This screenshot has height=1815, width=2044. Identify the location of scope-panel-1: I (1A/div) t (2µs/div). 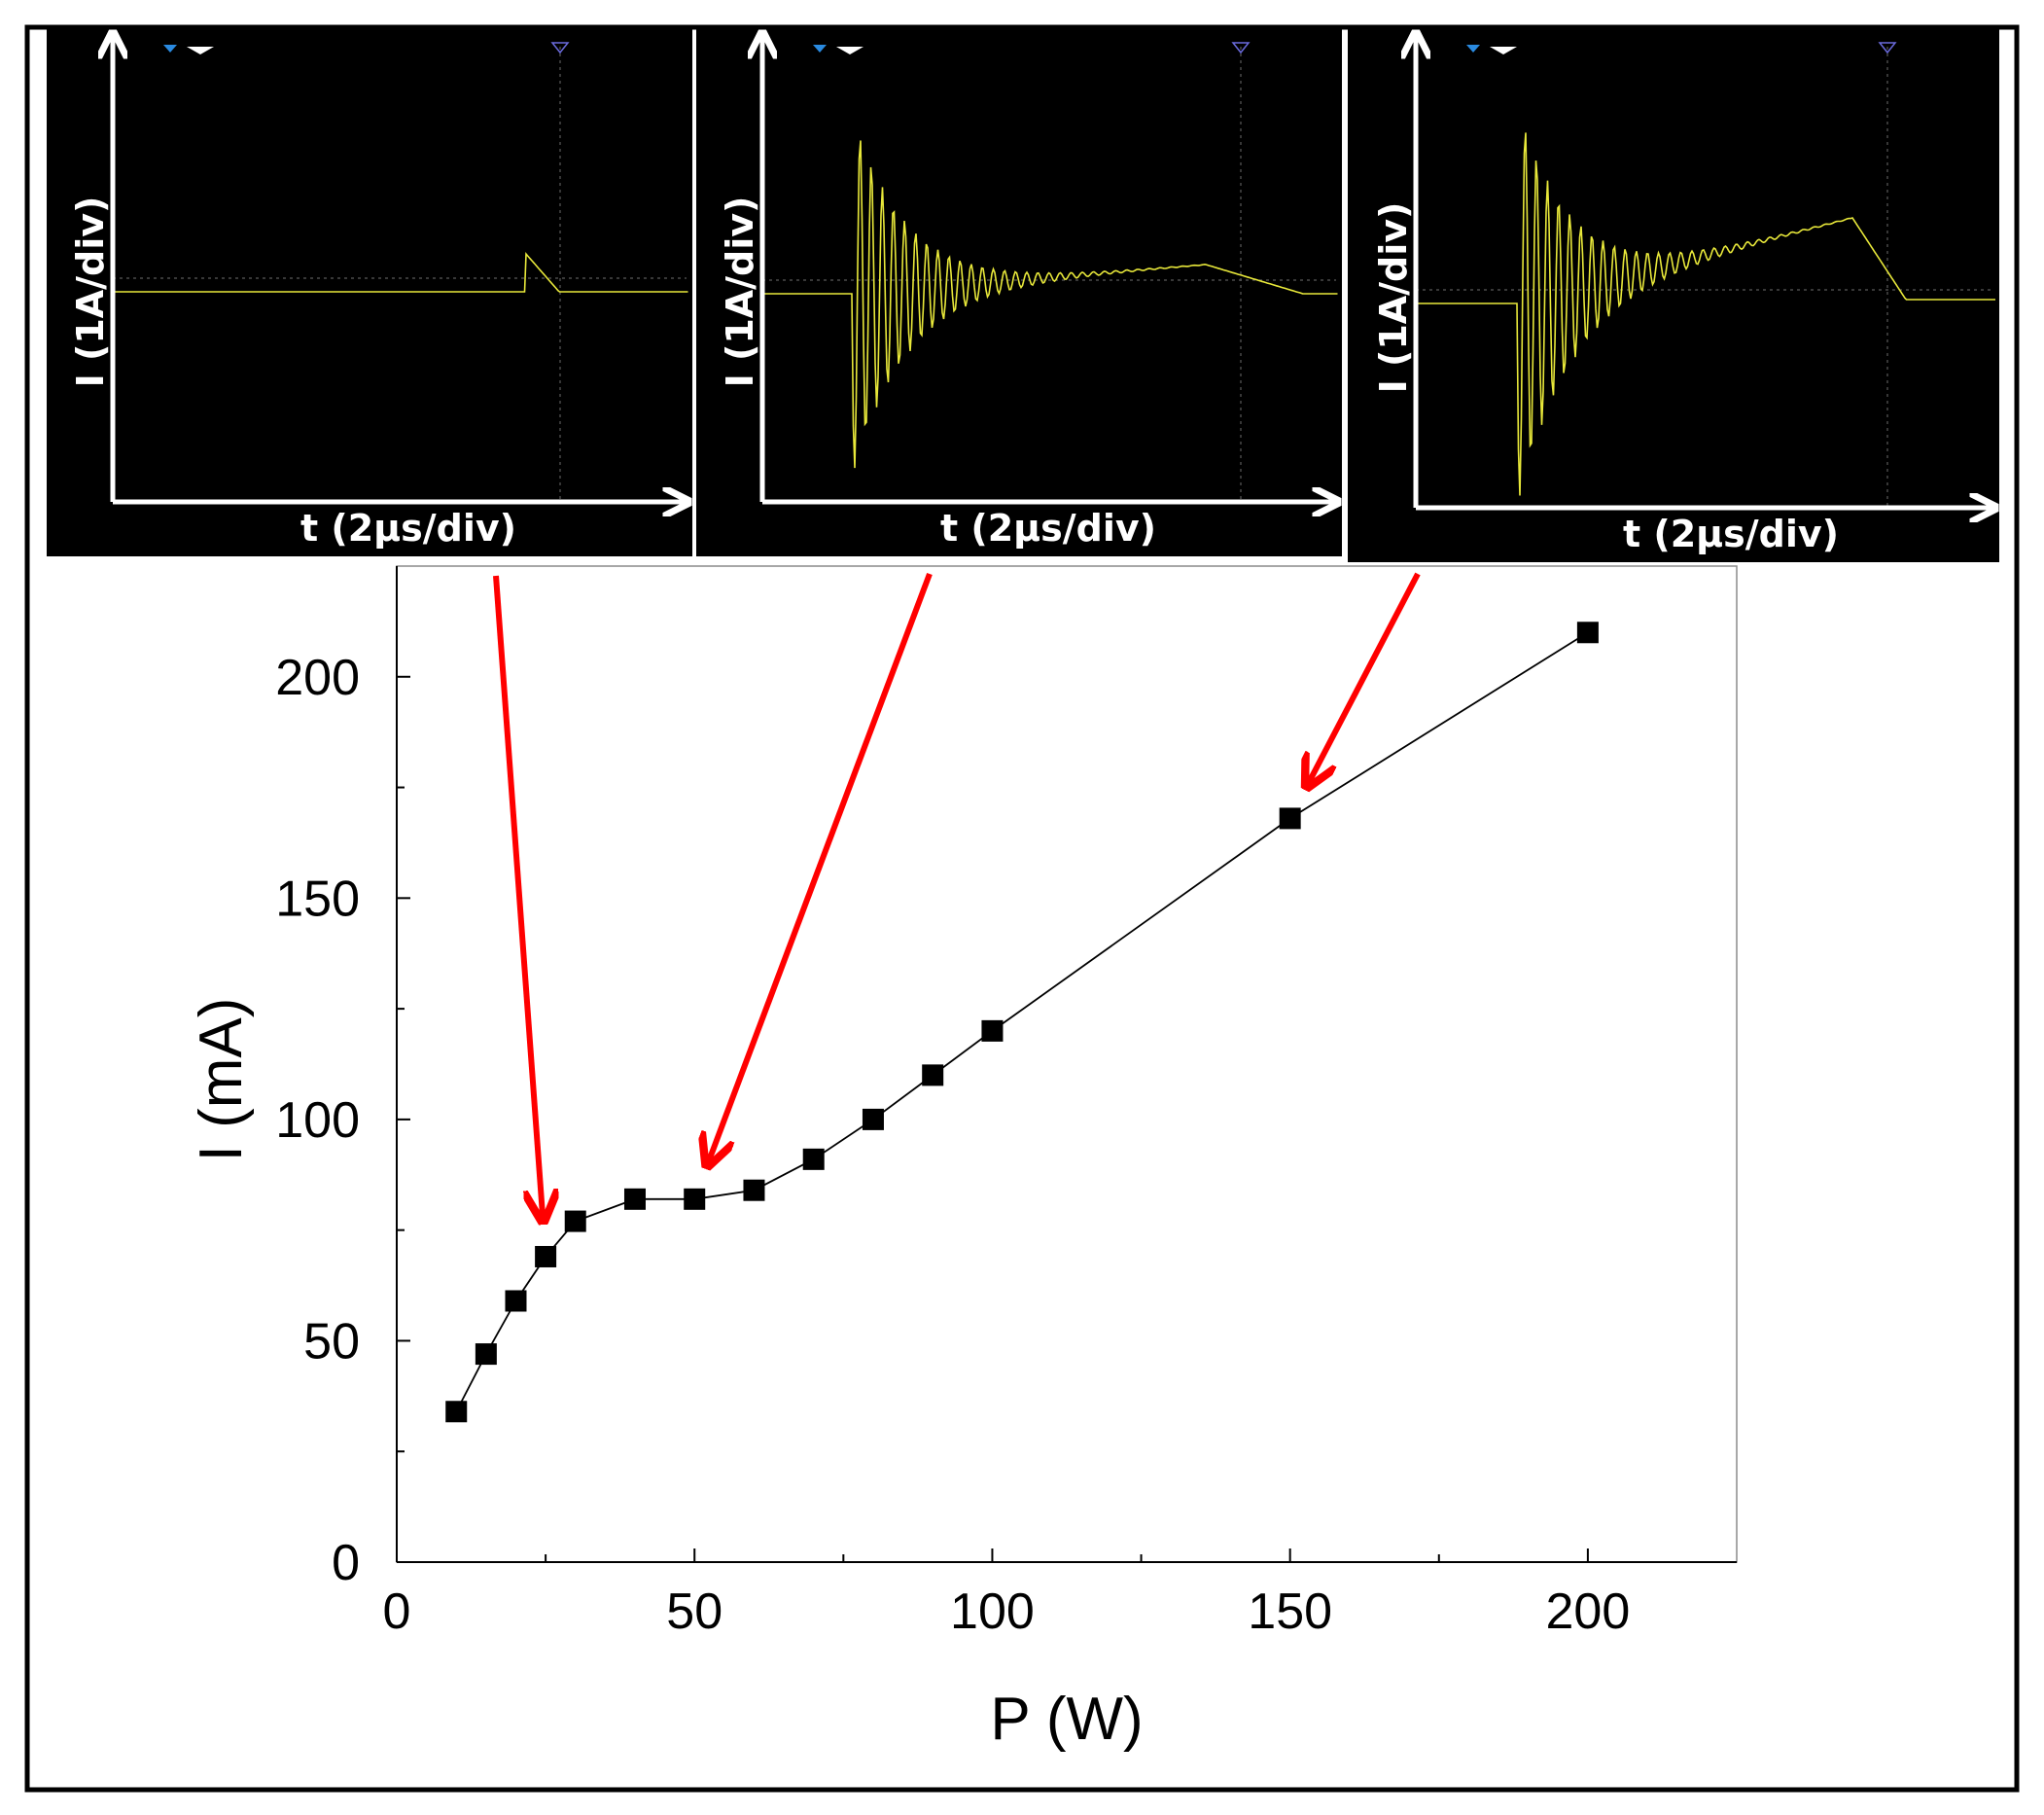
(370, 293).